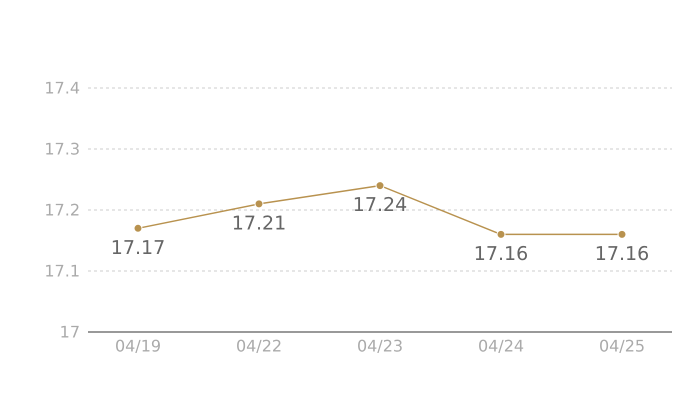 The height and width of the screenshot is (400, 700). Describe the element at coordinates (70, 332) in the screenshot. I see `y-tick-label: 17` at that location.